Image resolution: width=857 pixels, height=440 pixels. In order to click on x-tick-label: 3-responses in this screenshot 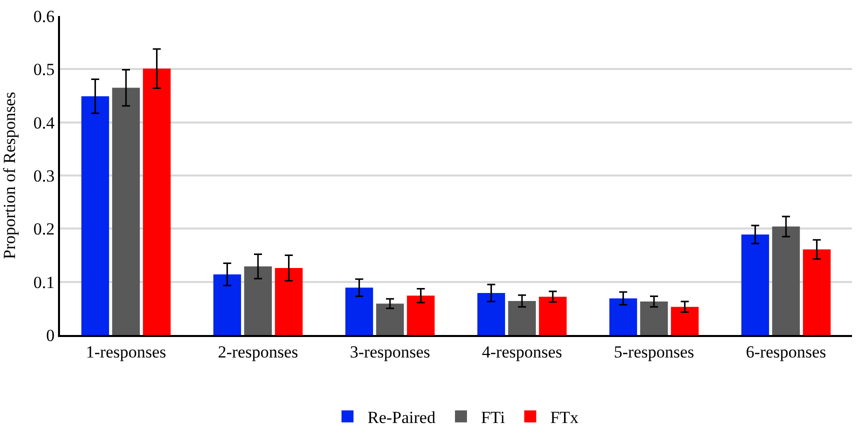, I will do `click(390, 352)`.